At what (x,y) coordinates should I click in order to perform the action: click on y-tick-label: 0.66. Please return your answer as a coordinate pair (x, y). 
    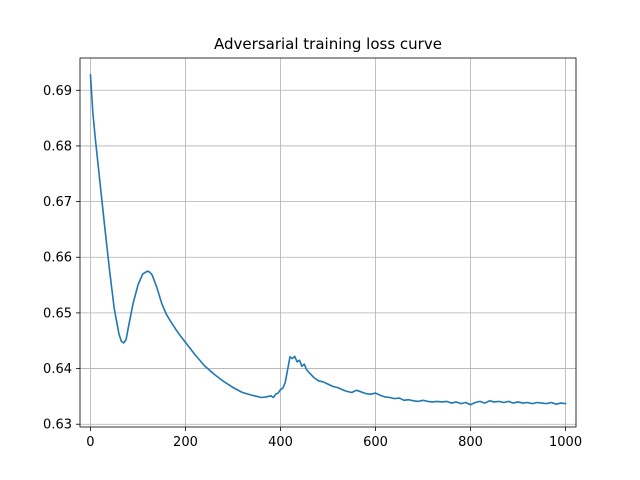
    Looking at the image, I should click on (57, 258).